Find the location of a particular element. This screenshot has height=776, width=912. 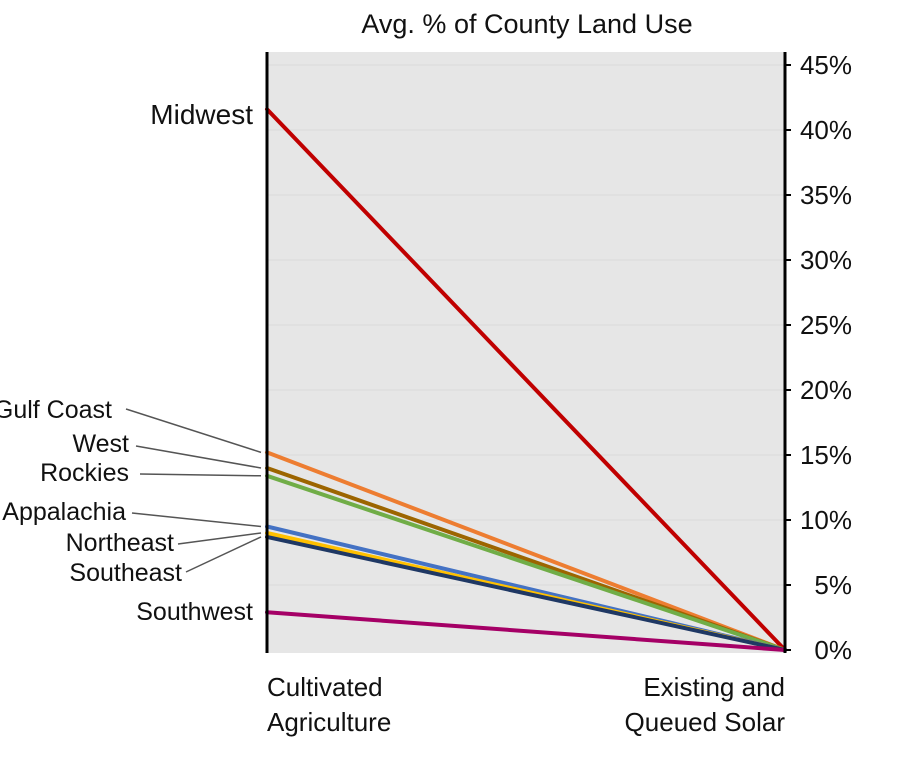

y-tick-label: 30% is located at coordinates (826, 260).